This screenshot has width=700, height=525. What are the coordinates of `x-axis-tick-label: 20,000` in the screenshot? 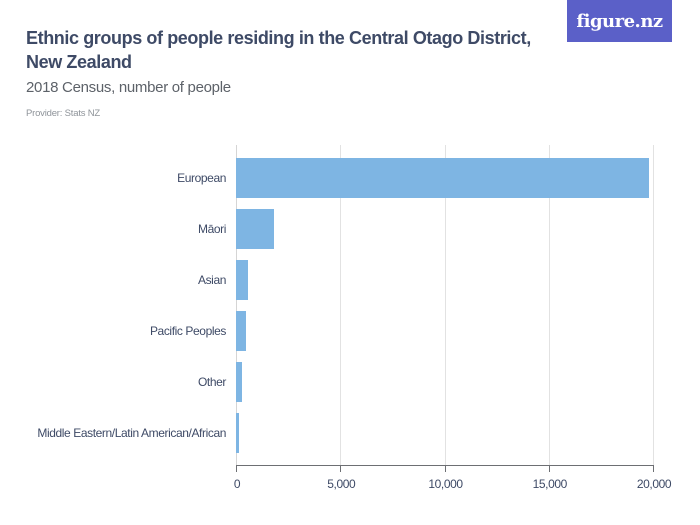 It's located at (654, 484).